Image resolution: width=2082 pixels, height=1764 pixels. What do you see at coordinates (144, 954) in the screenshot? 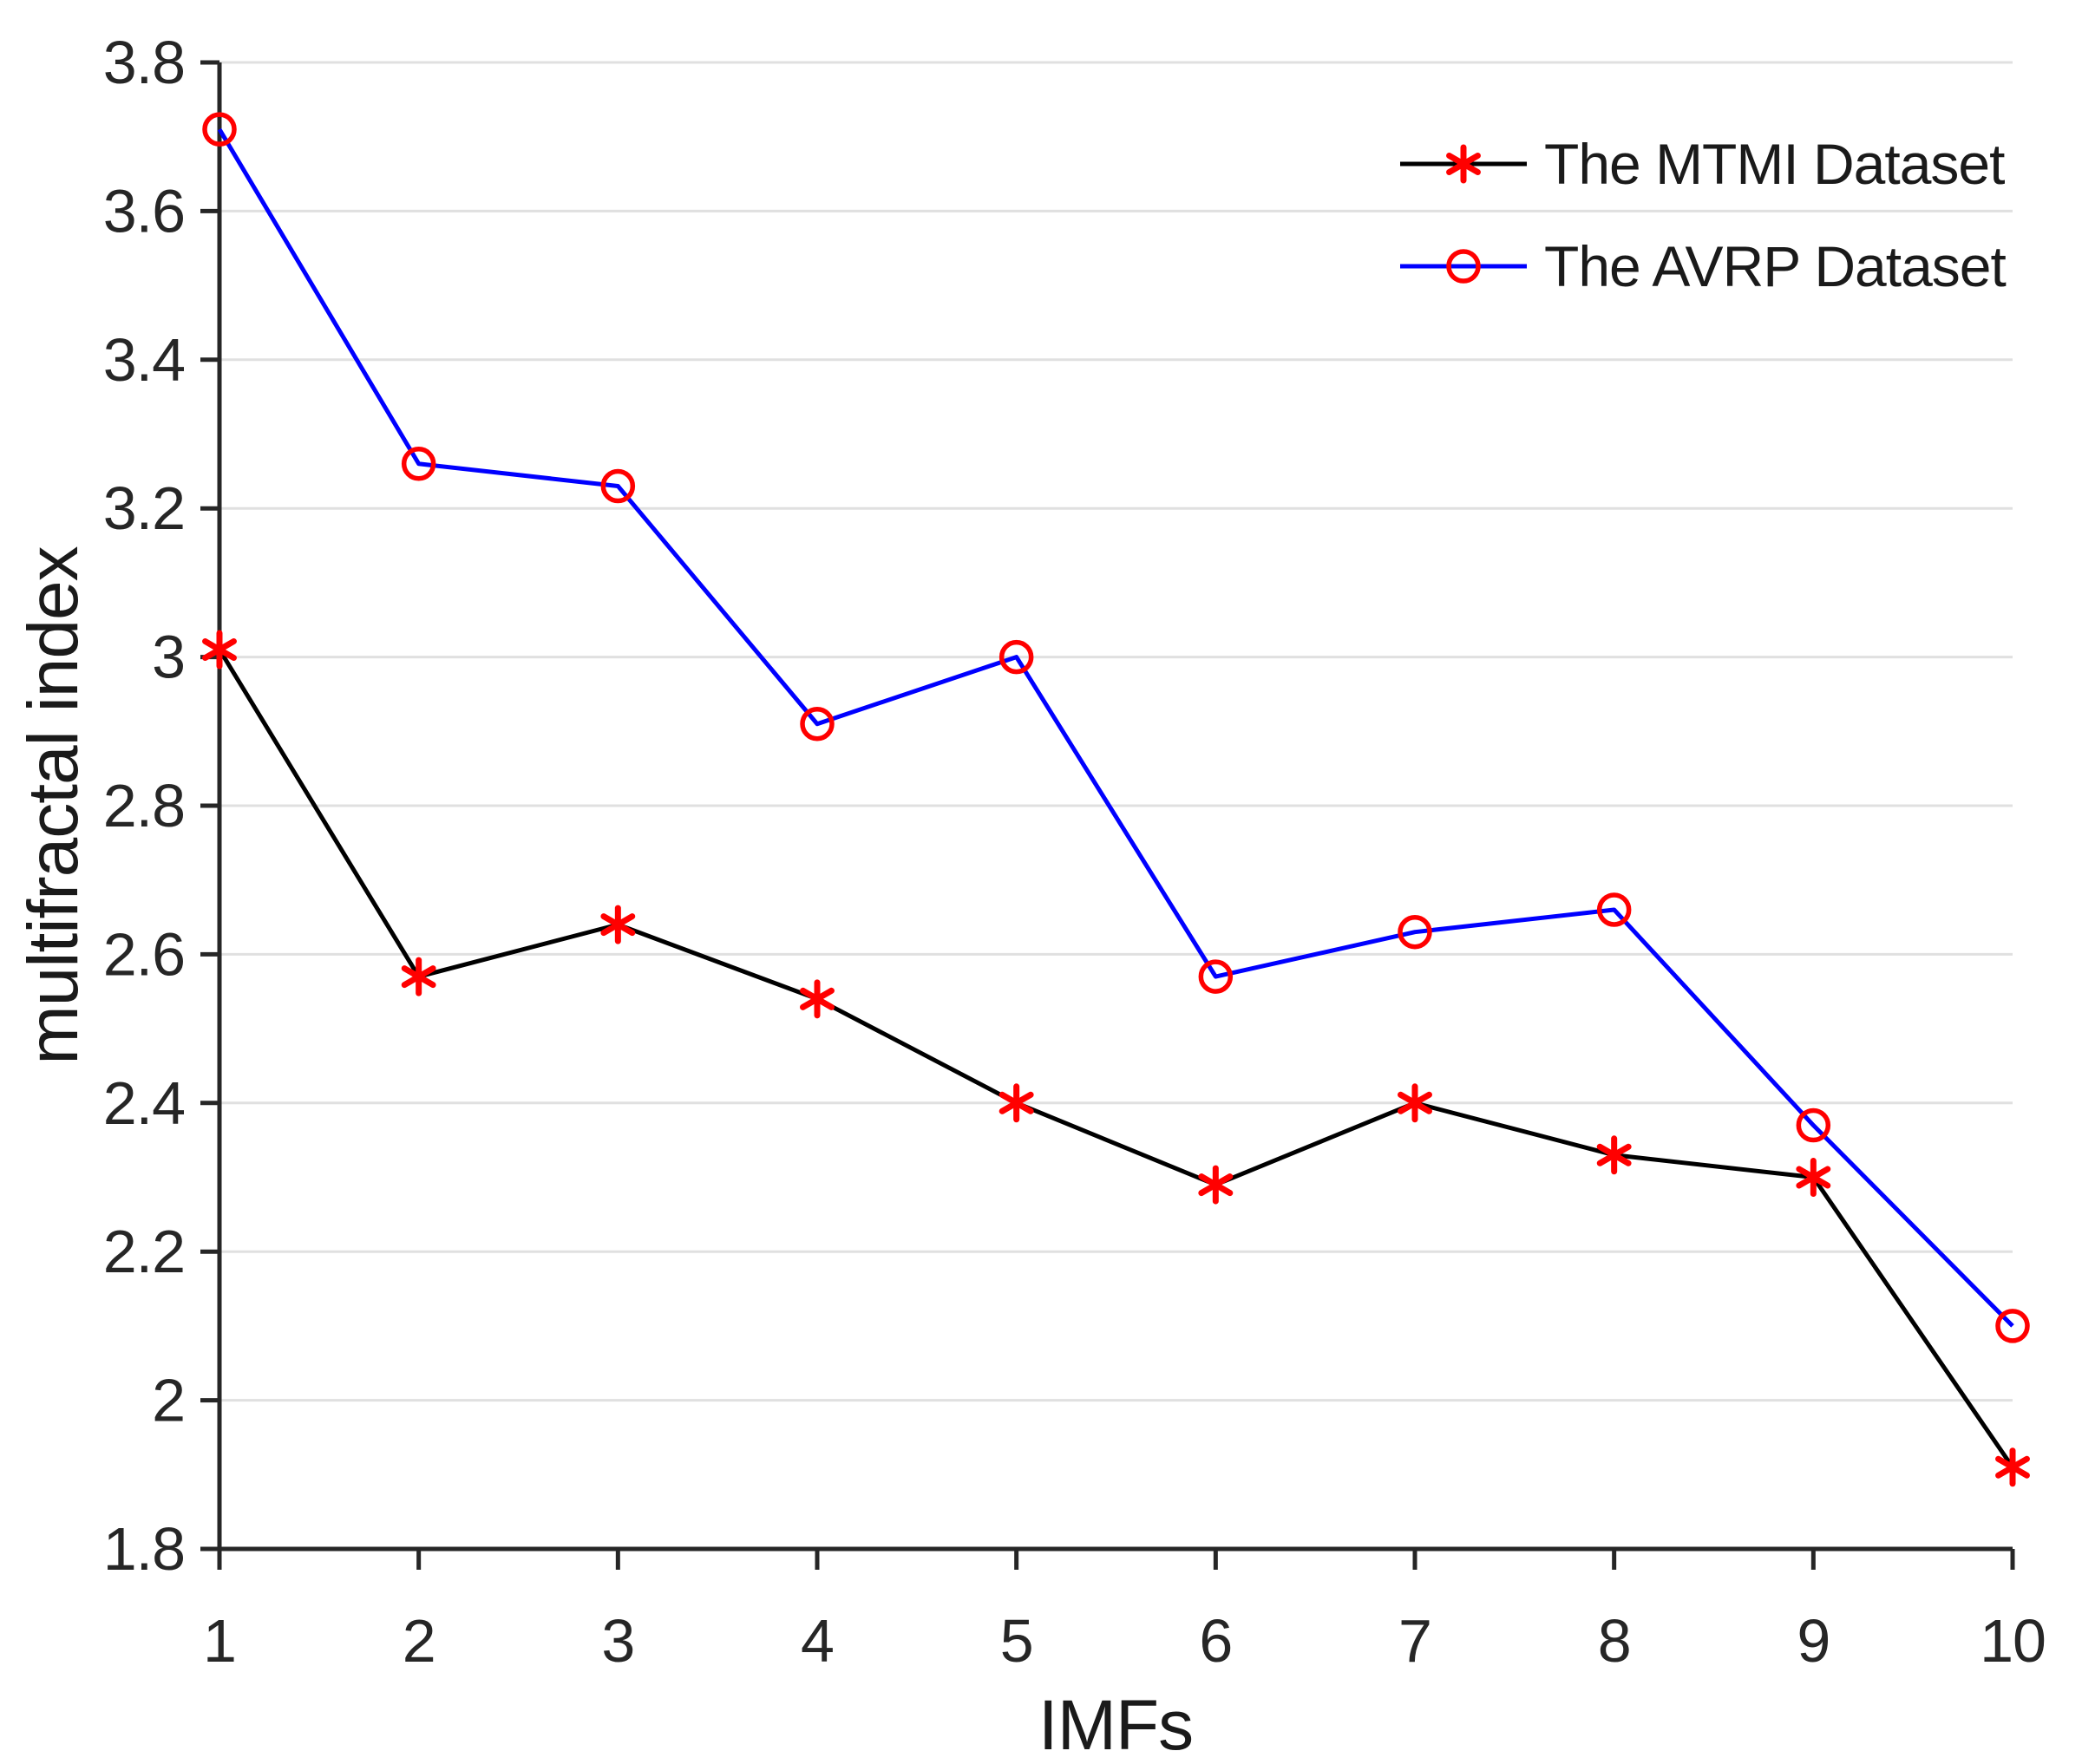
I see `y-tick-label: 2.6` at bounding box center [144, 954].